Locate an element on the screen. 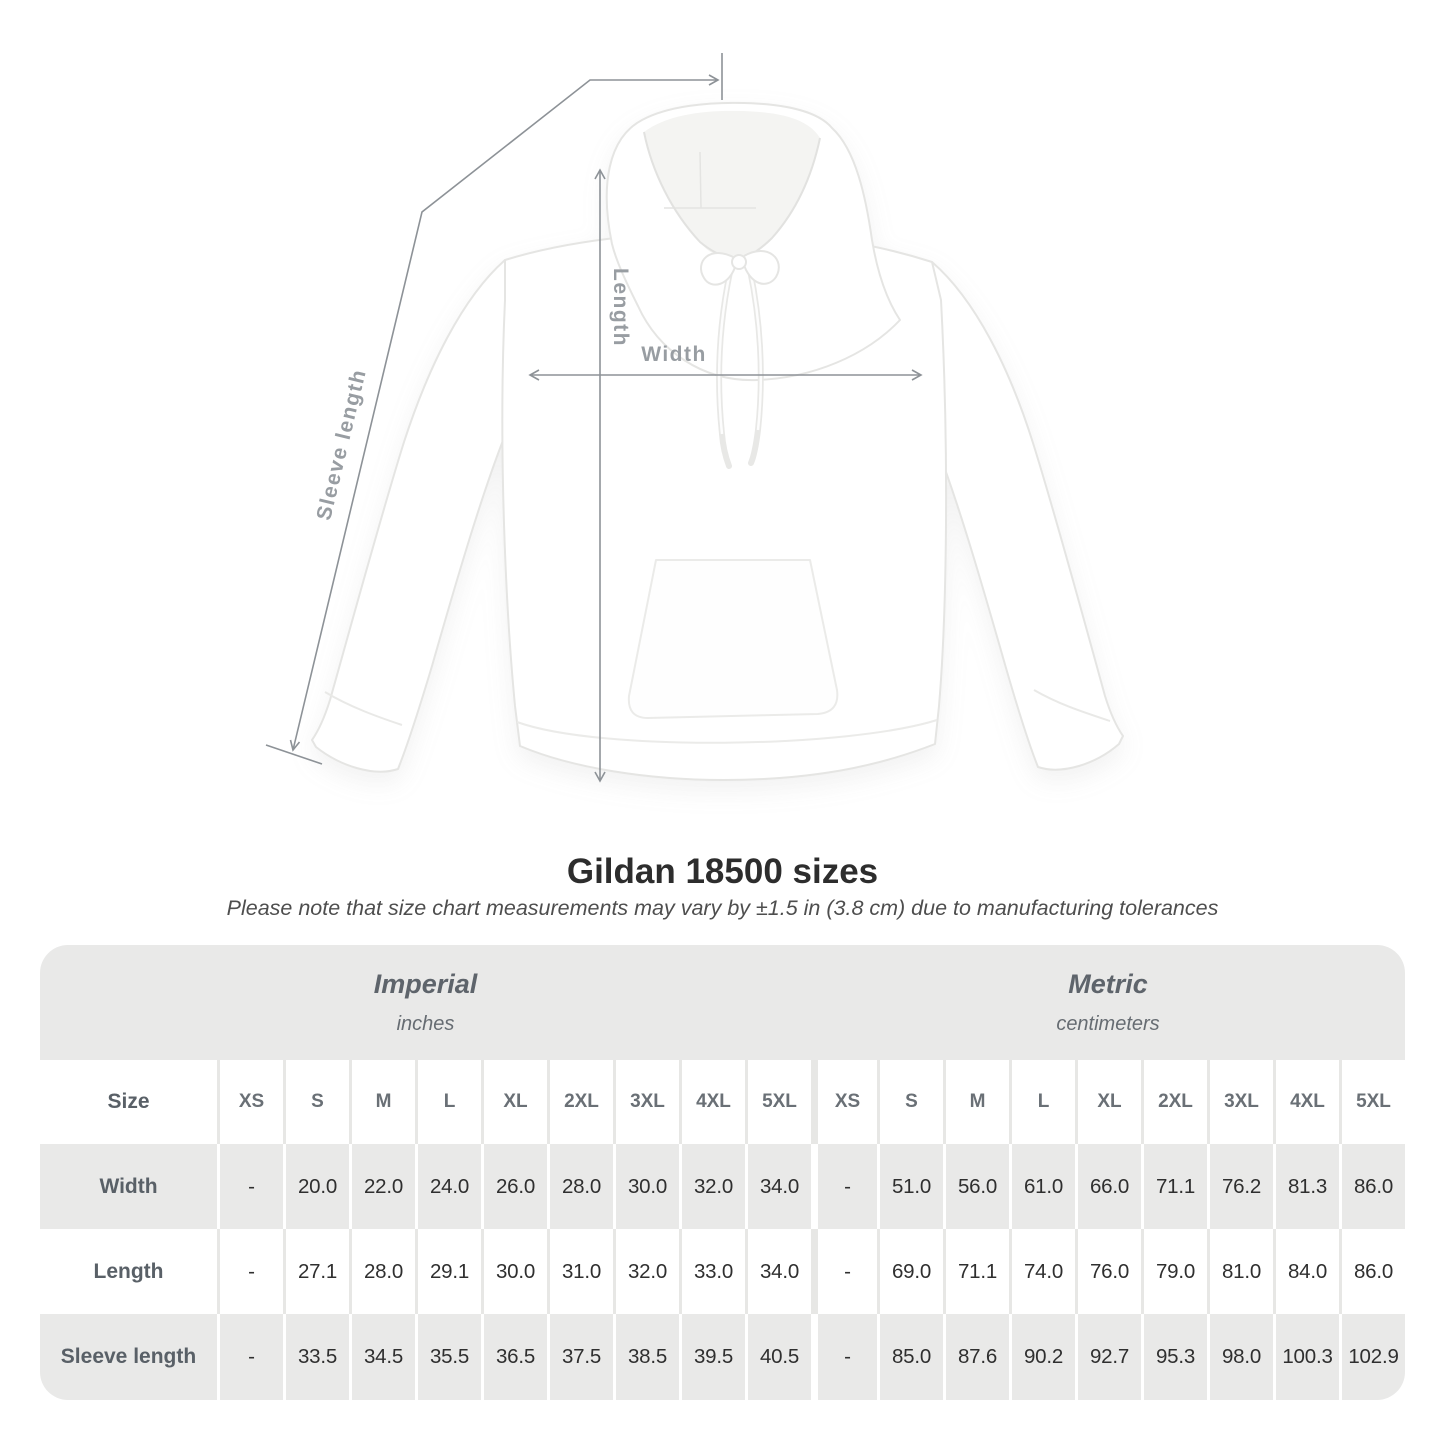 The image size is (1445, 1445). metric-sublabel: centimeters is located at coordinates (1108, 1024).